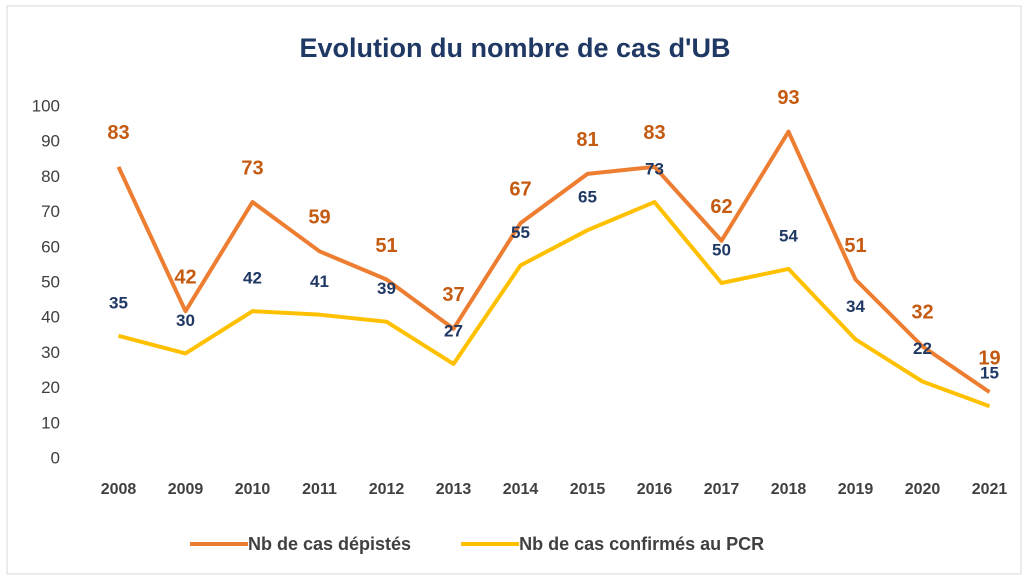  Describe the element at coordinates (789, 489) in the screenshot. I see `x-tick-label: 2018` at that location.